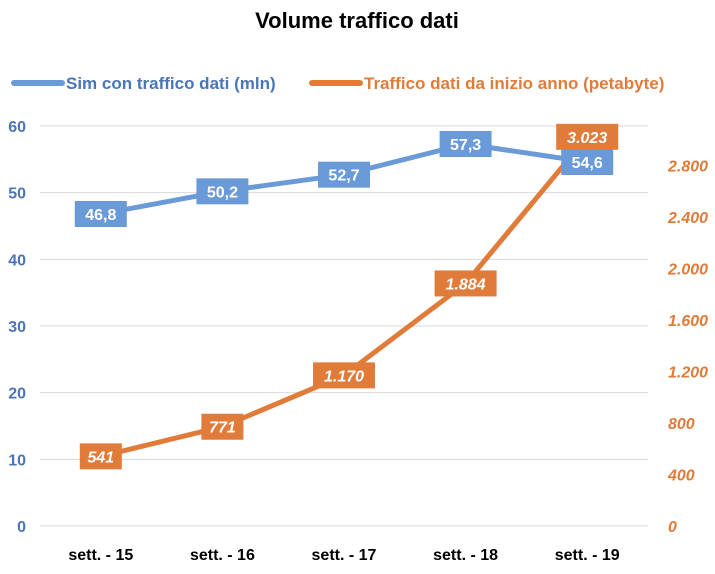 The image size is (715, 574). I want to click on data-label: 52,7, so click(344, 174).